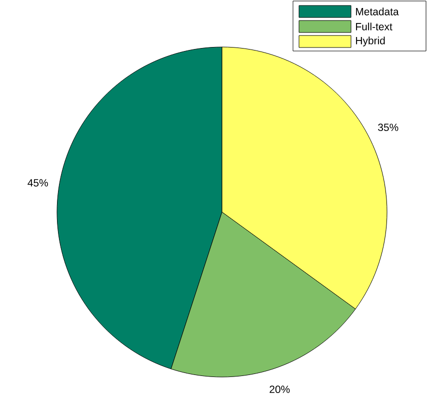  What do you see at coordinates (38, 183) in the screenshot?
I see `data-label: 45%` at bounding box center [38, 183].